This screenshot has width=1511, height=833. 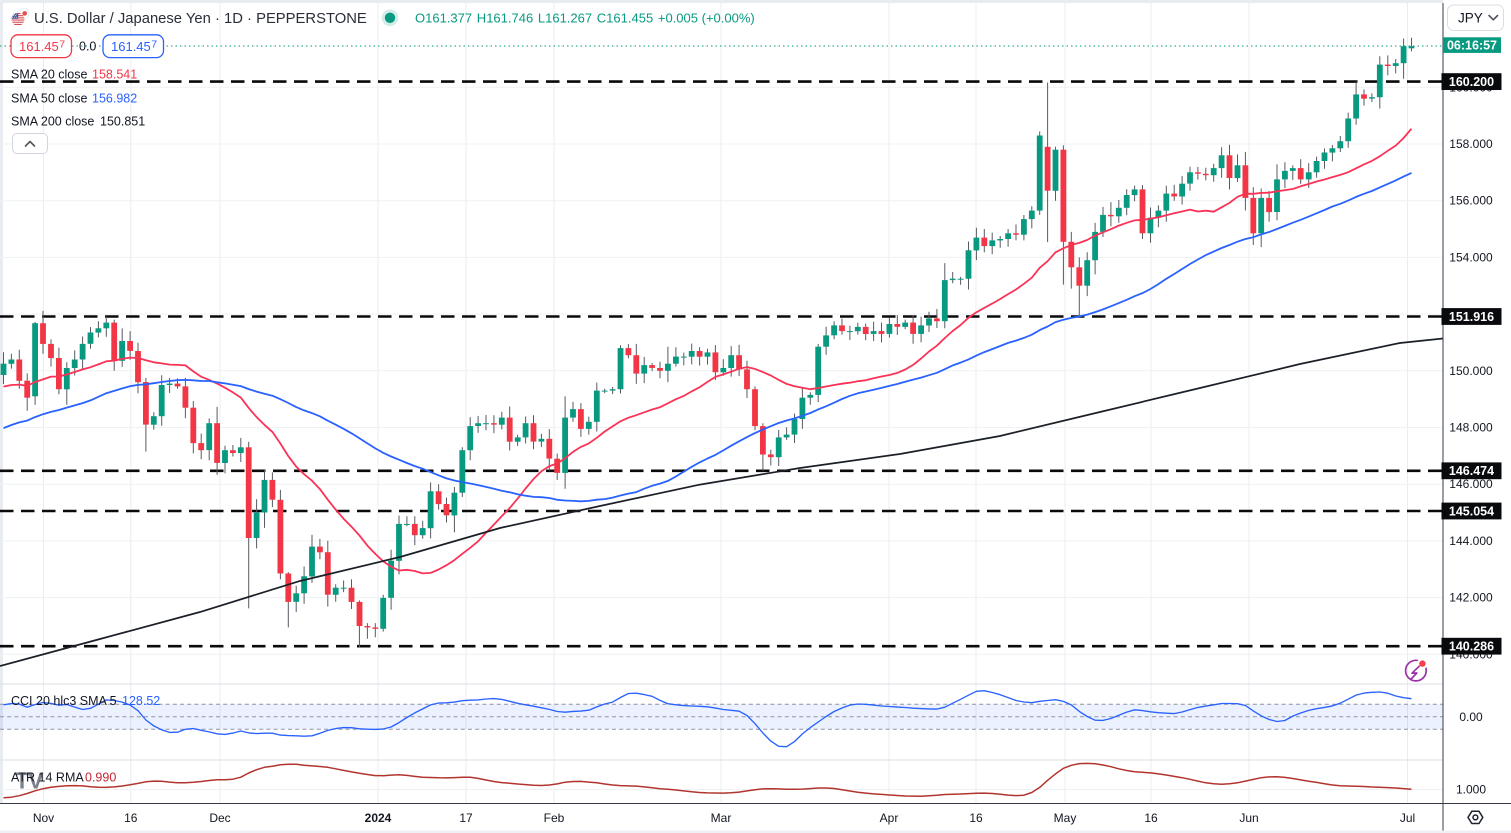 I want to click on svg-text: 142.000, so click(x=1471, y=598).